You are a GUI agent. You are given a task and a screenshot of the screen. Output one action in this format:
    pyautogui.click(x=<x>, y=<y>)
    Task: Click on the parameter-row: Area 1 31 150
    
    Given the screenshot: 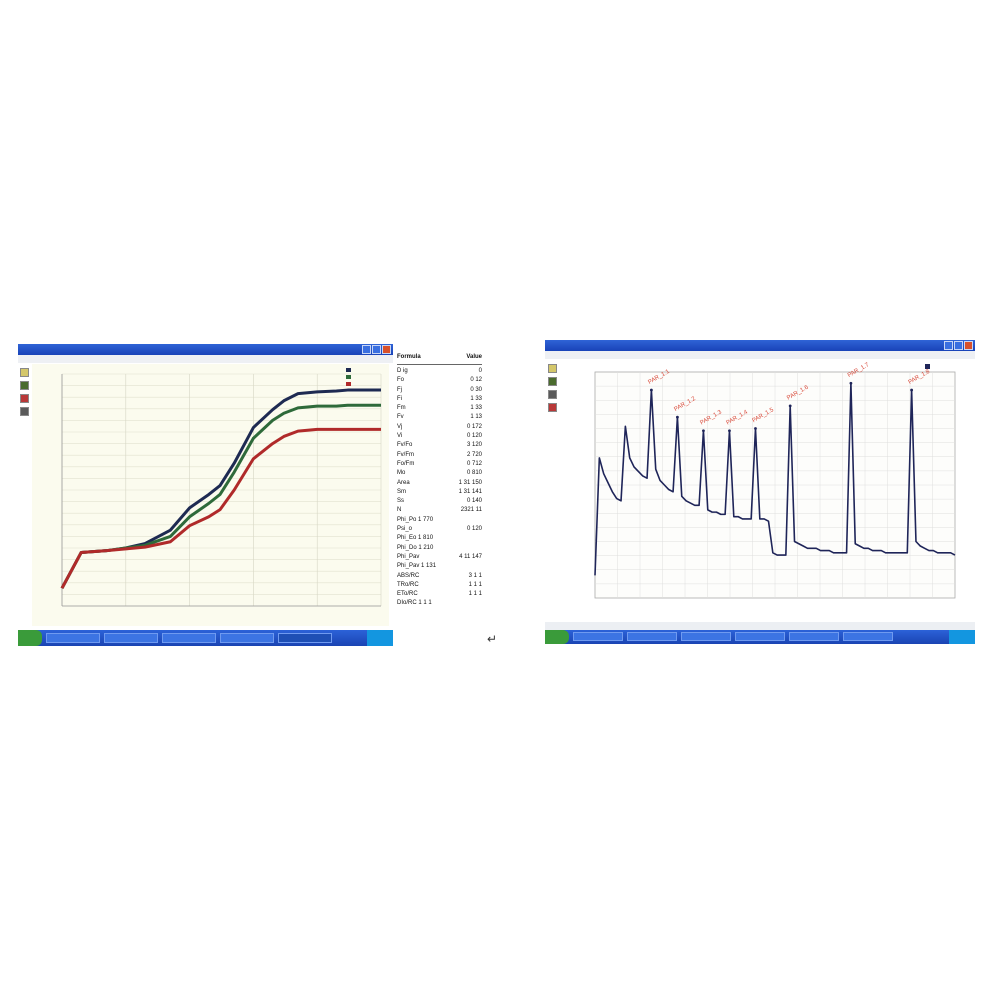 What is the action you would take?
    pyautogui.click(x=439, y=483)
    